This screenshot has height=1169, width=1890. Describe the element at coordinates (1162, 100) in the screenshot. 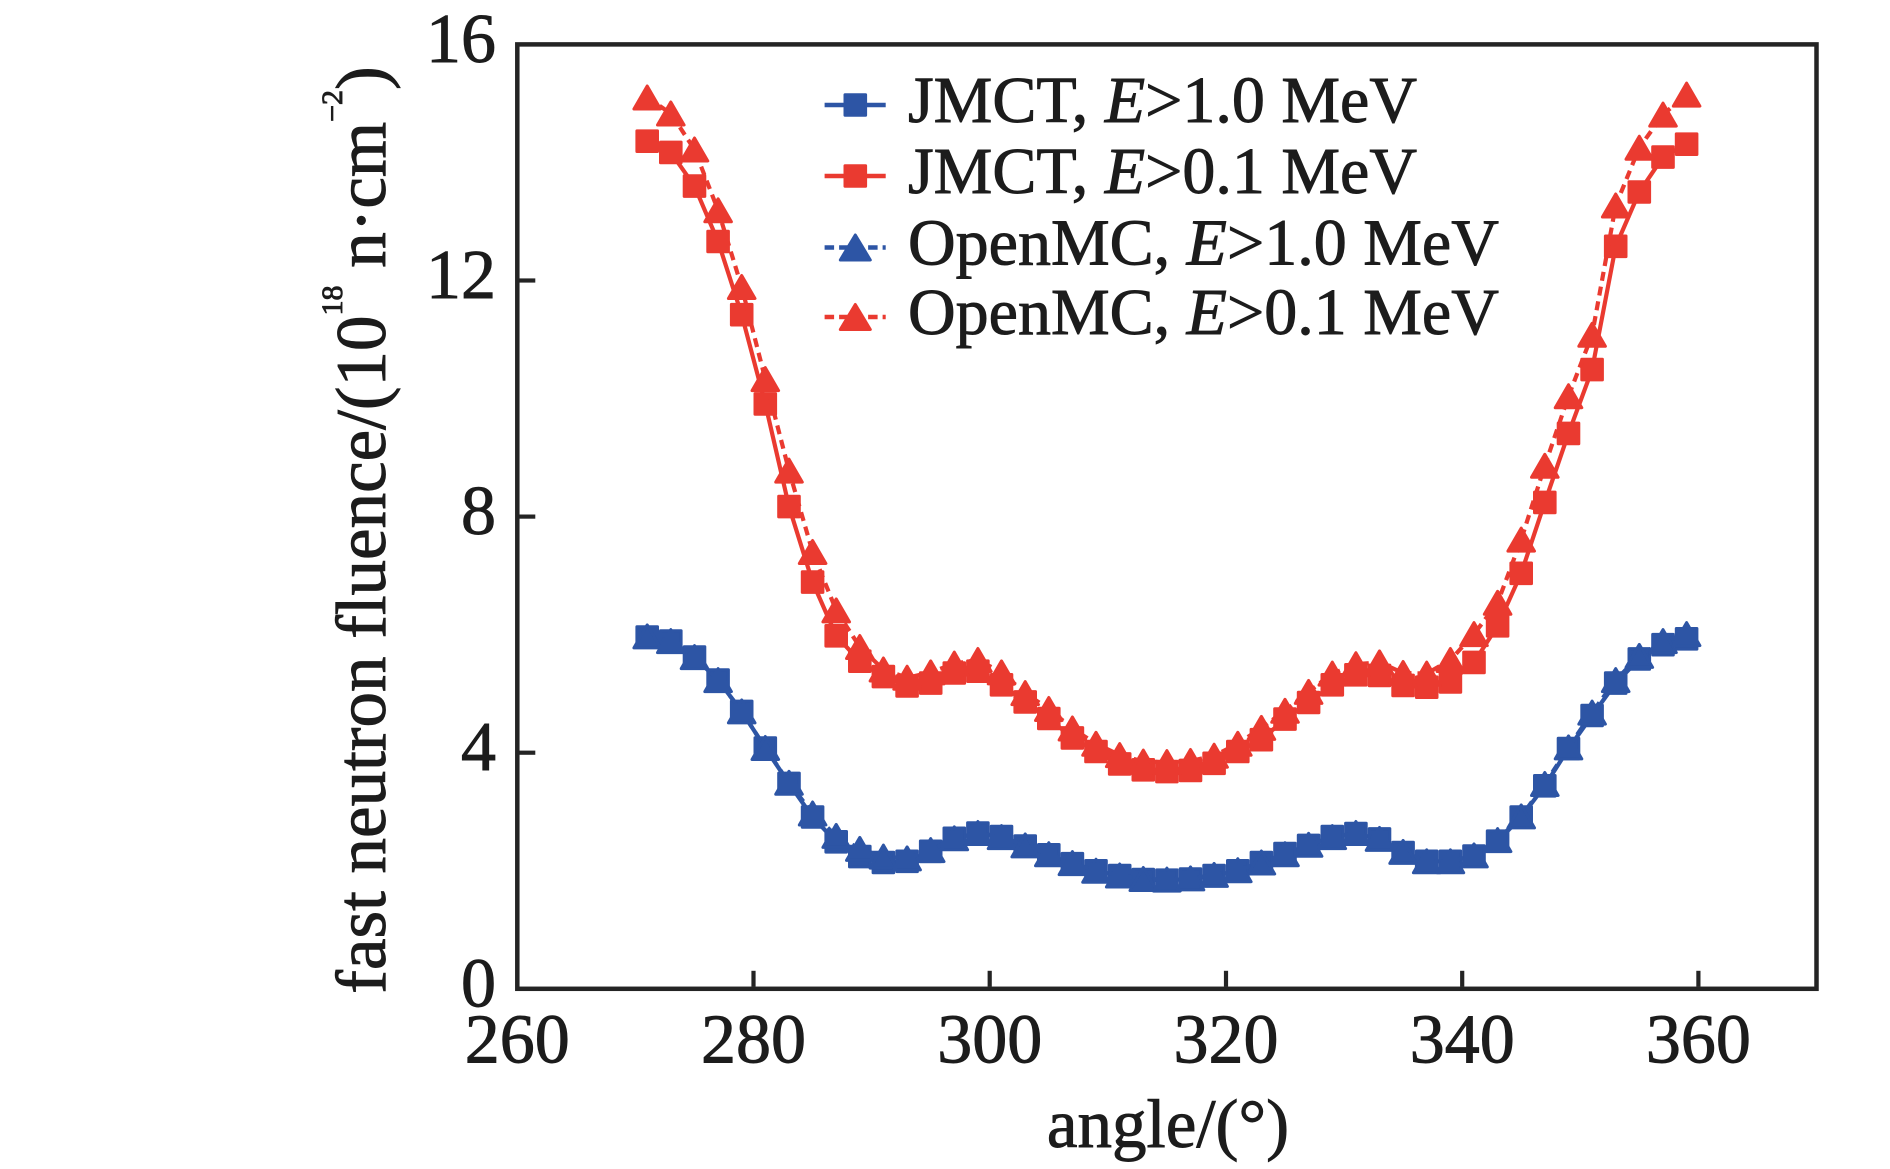

I see `svg-text: JMCT, E>1.0 MeV` at that location.